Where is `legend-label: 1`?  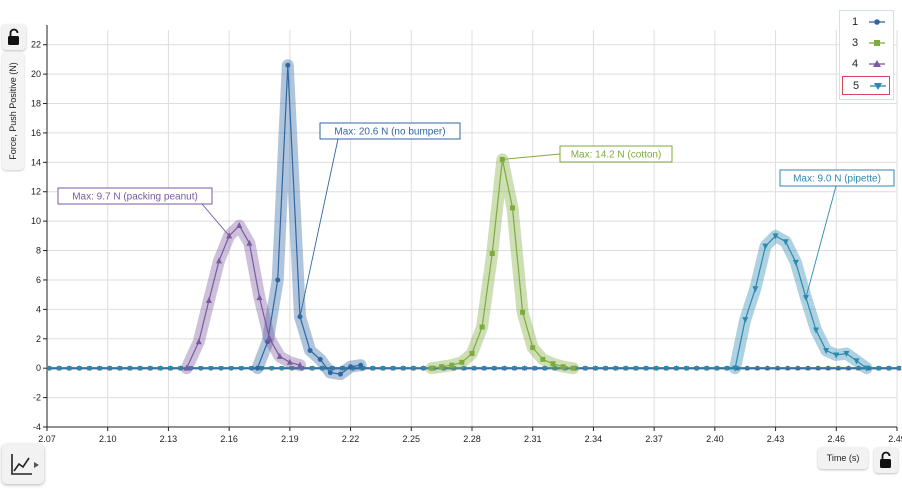
legend-label: 1 is located at coordinates (855, 22).